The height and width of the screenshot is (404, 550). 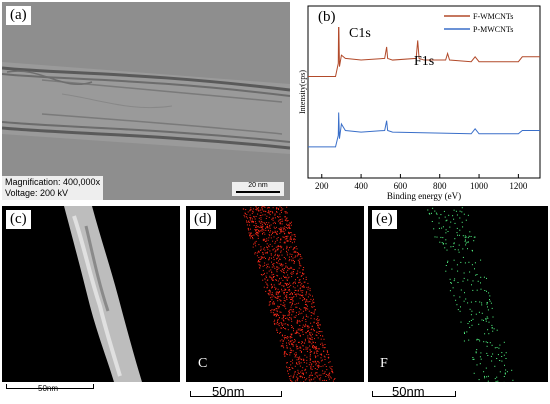 What do you see at coordinates (424, 196) in the screenshot?
I see `x-axis-label: Binding energy (eV)` at bounding box center [424, 196].